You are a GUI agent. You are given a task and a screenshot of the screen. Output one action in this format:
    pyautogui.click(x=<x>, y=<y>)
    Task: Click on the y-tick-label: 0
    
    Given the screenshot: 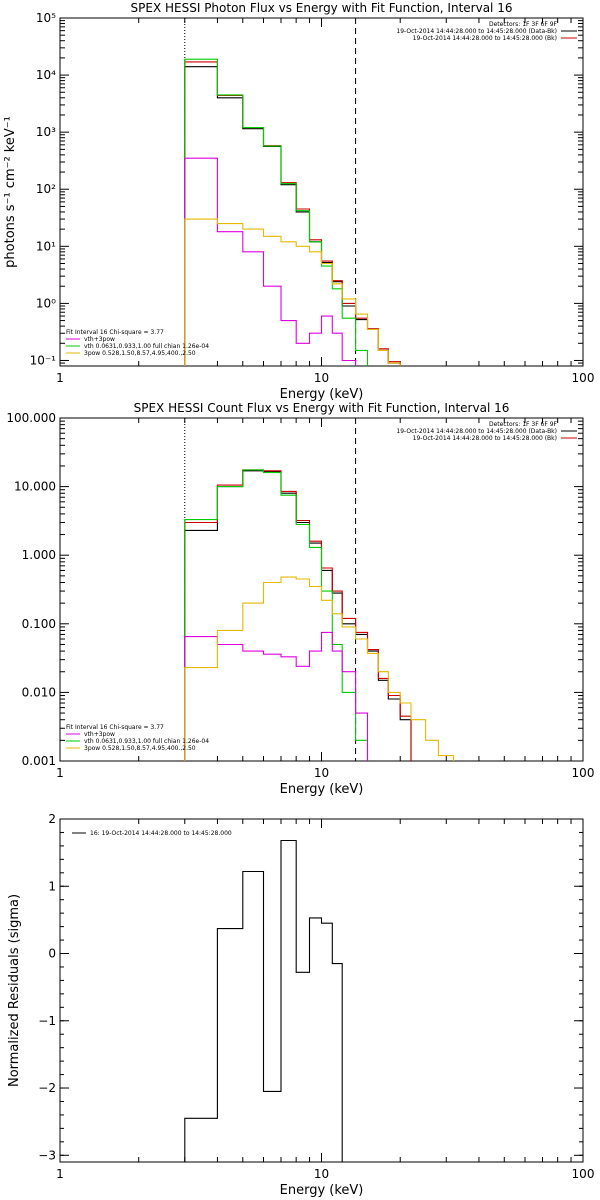 What is the action you would take?
    pyautogui.click(x=52, y=954)
    